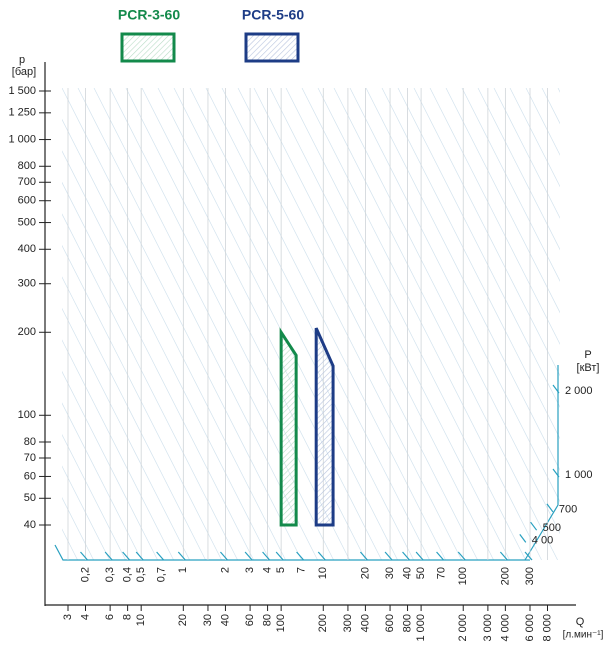 The height and width of the screenshot is (657, 612). What do you see at coordinates (22, 113) in the screenshot?
I see `y-tick-label: 1 250` at bounding box center [22, 113].